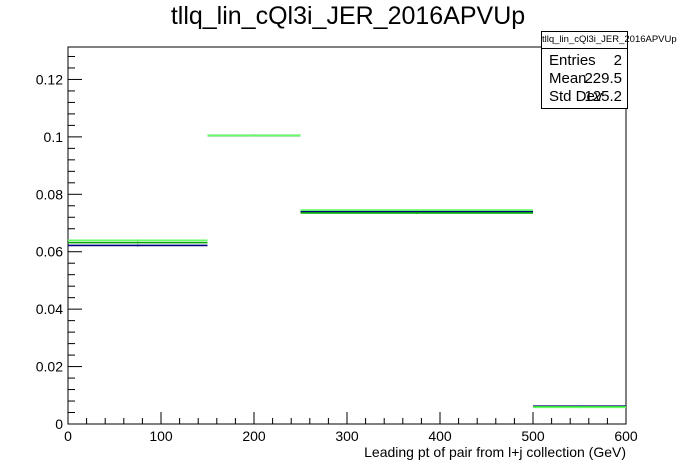 The image size is (696, 472). What do you see at coordinates (49, 252) in the screenshot?
I see `y-tick-label: 0.06` at bounding box center [49, 252].